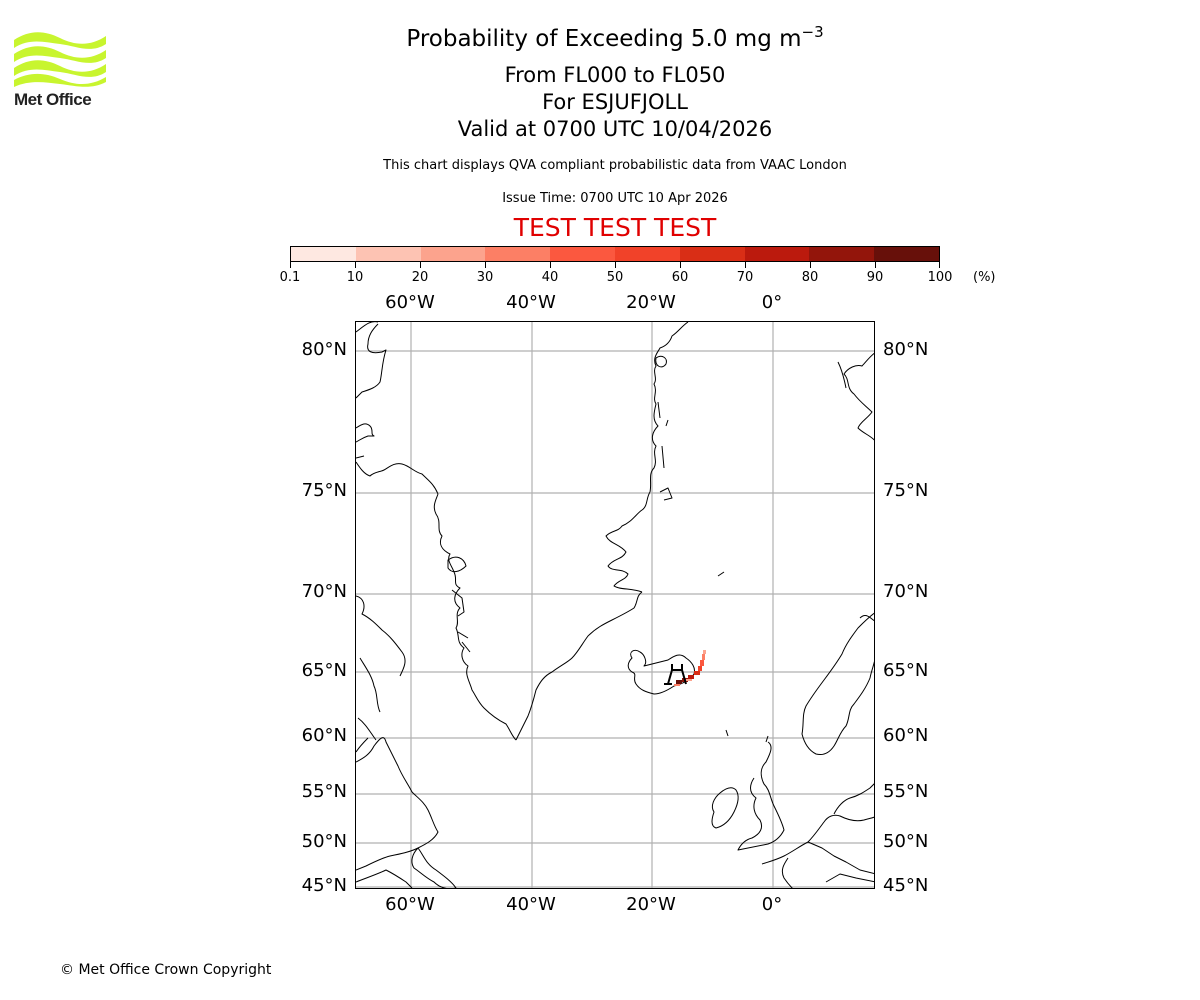 The width and height of the screenshot is (1200, 1000). What do you see at coordinates (906, 841) in the screenshot?
I see `lat-label-right-50n: 50°N` at bounding box center [906, 841].